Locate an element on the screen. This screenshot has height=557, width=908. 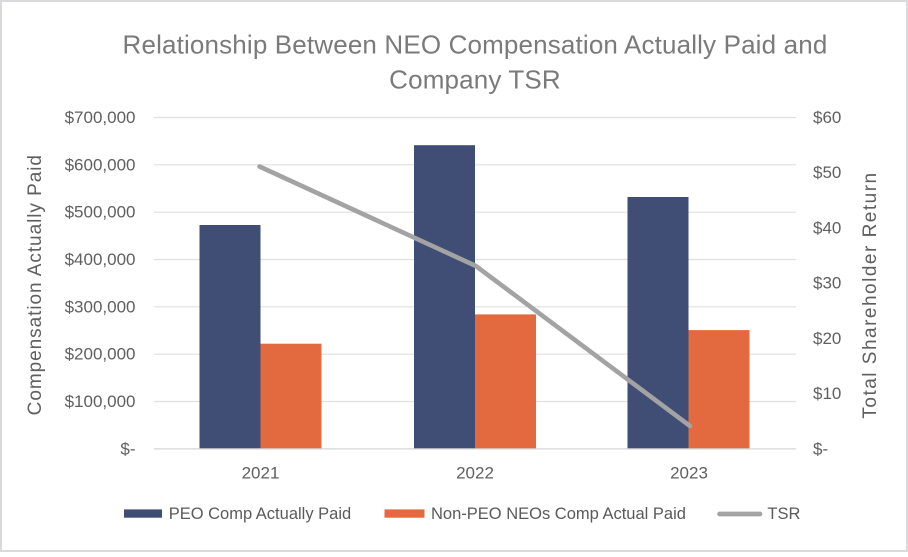
svg-text: $300,000 is located at coordinates (100, 306).